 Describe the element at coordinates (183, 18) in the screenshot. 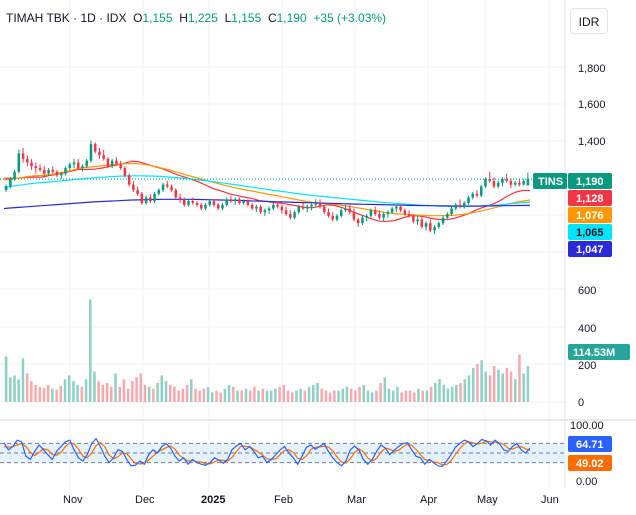

I see `high-label: H` at that location.